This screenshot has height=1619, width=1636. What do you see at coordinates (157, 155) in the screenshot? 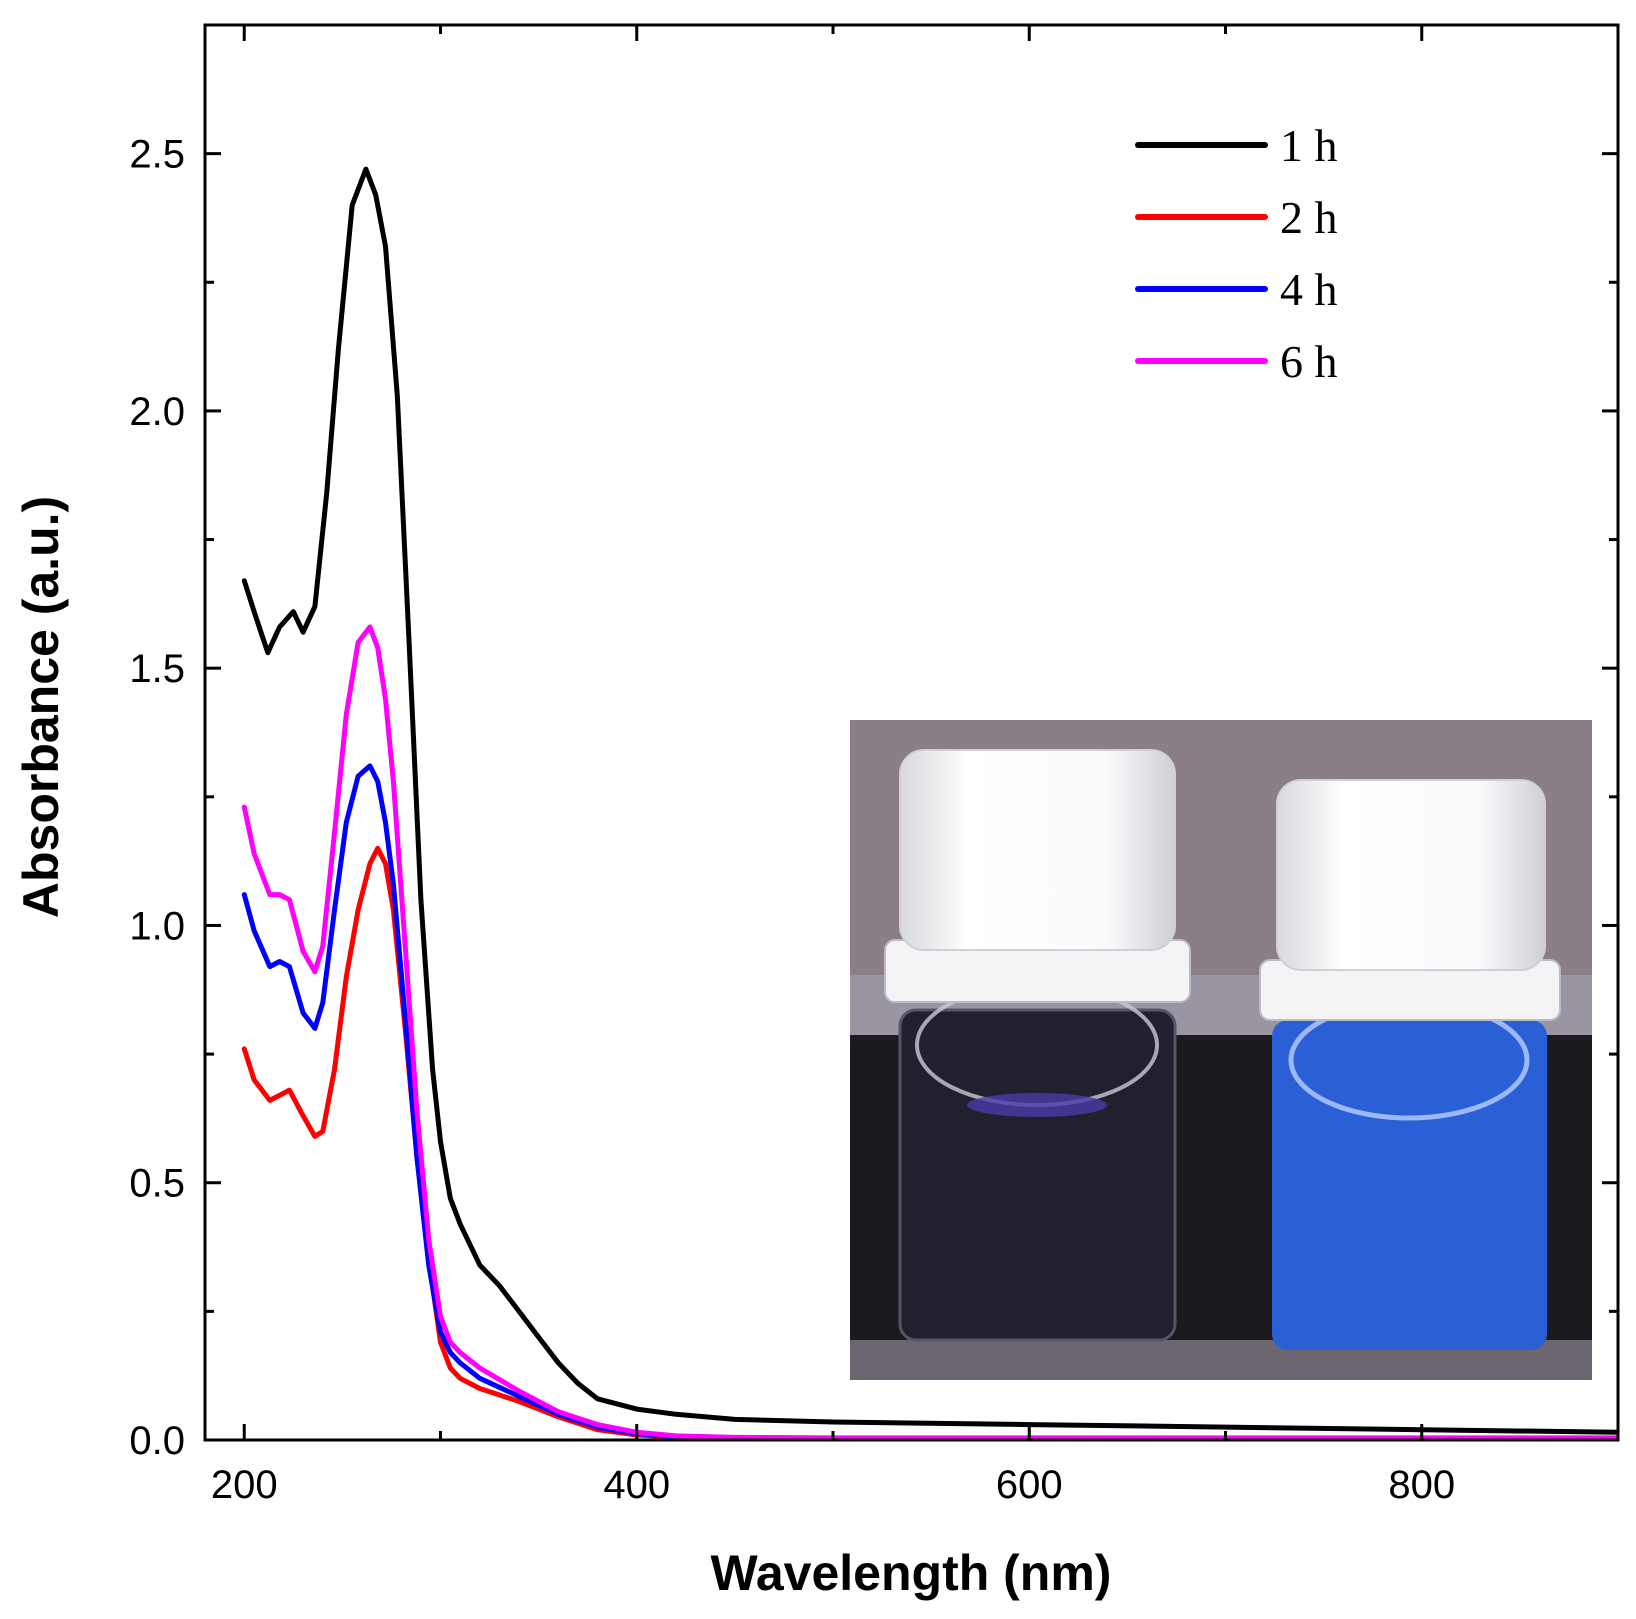
I see `y-tick-label: 2.5` at bounding box center [157, 155].